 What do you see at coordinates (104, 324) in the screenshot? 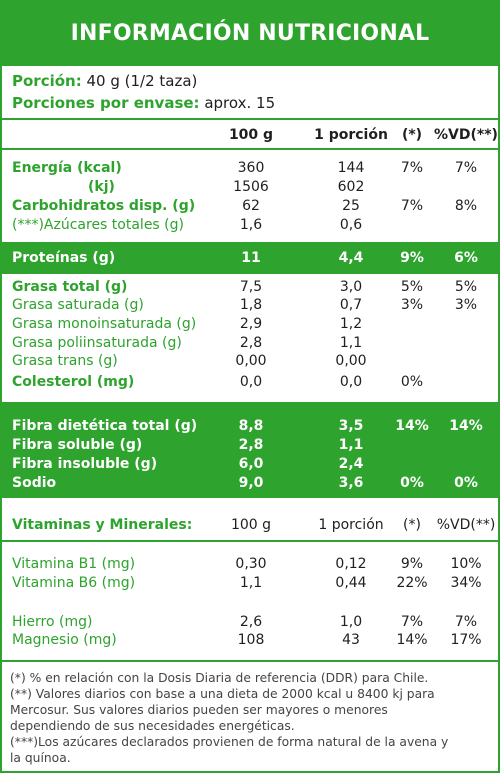
I see `mono-label: Grasa monoinsaturada (g)` at bounding box center [104, 324].